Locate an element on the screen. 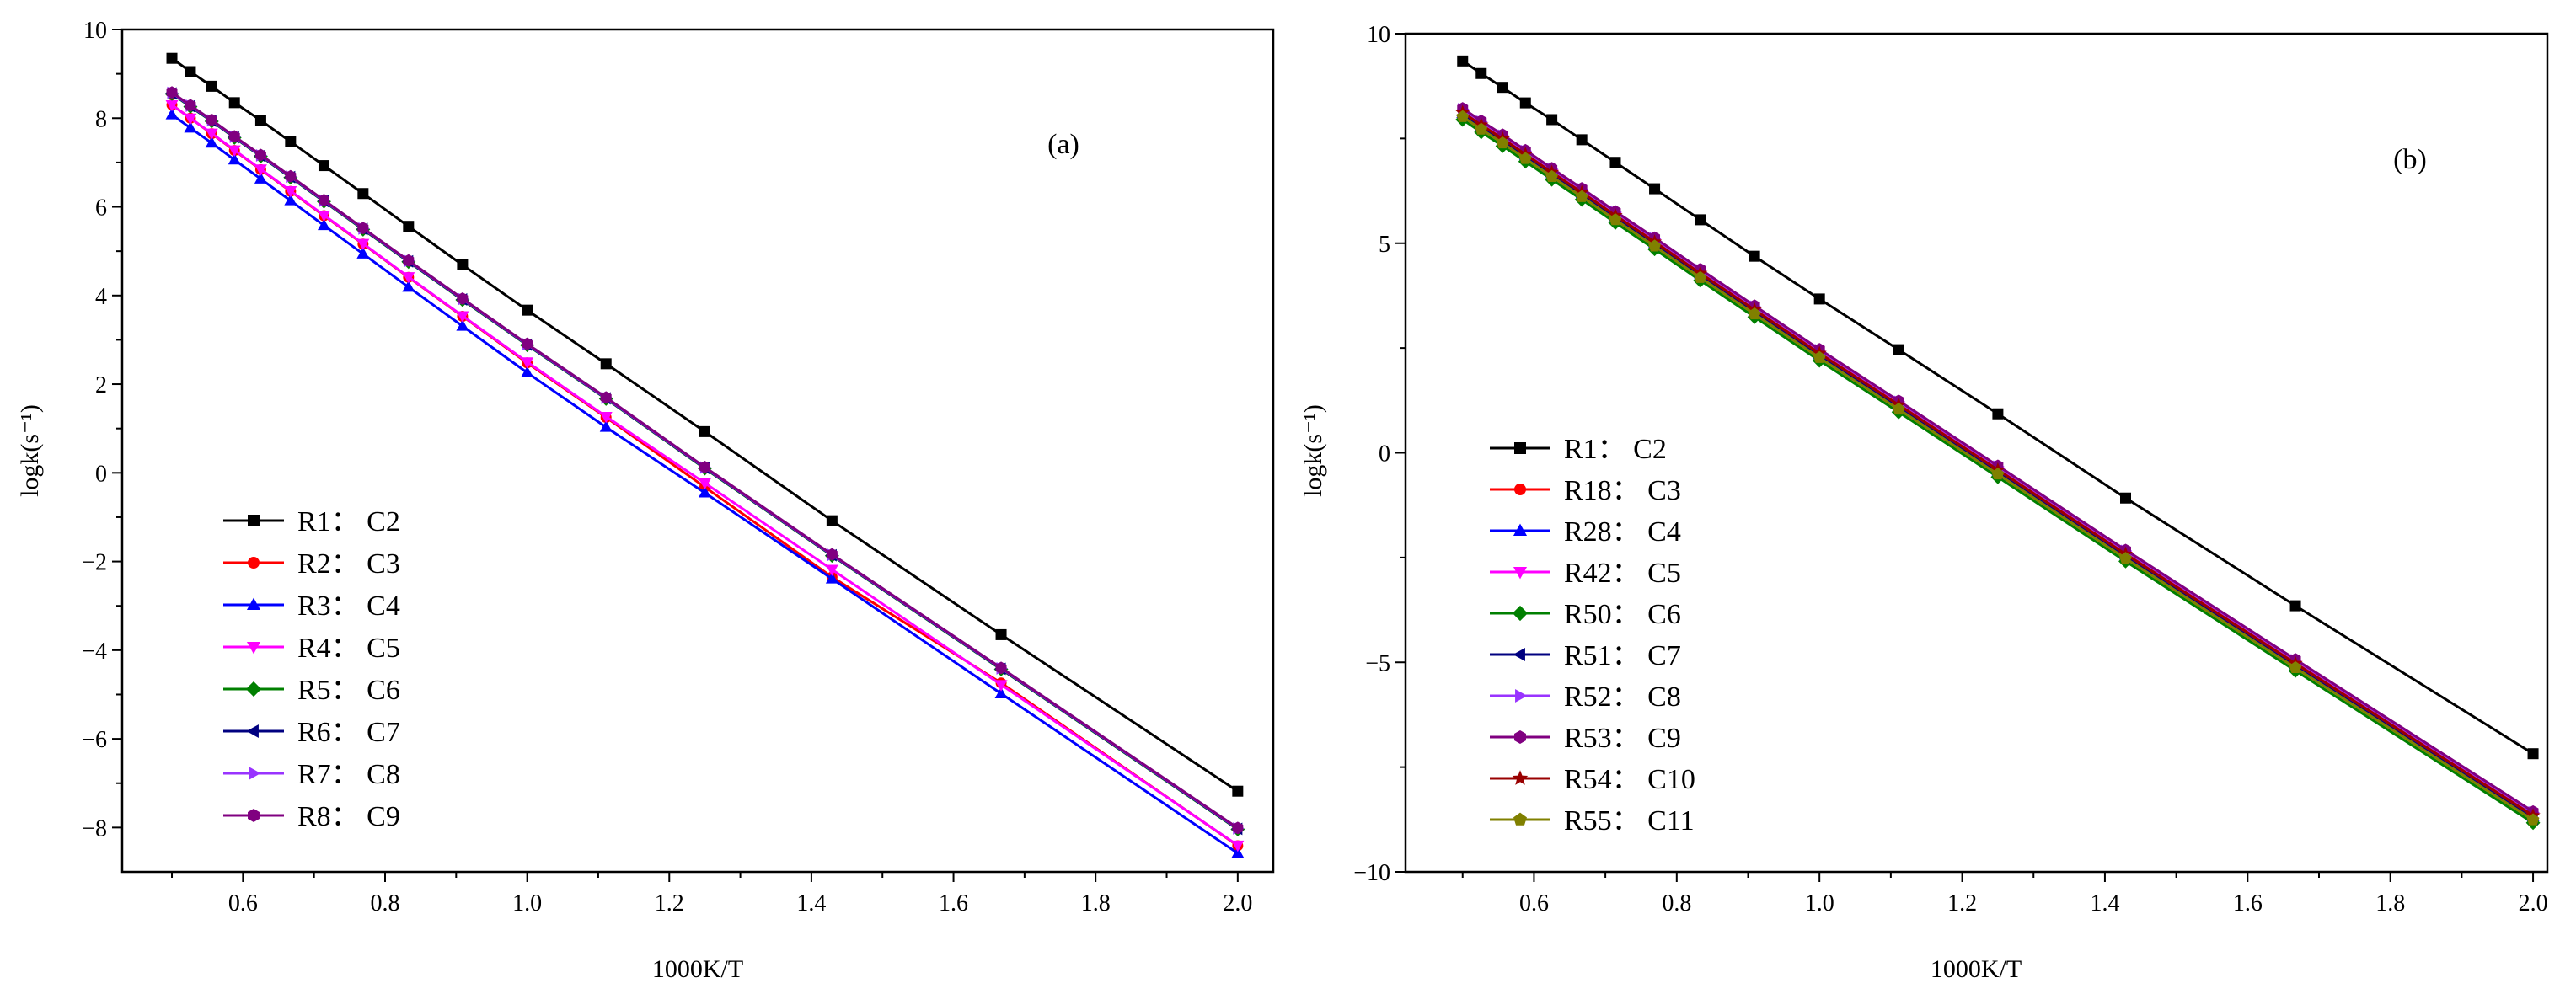 The width and height of the screenshot is (2576, 994). legend-item: R42： C5 is located at coordinates (1585, 573).